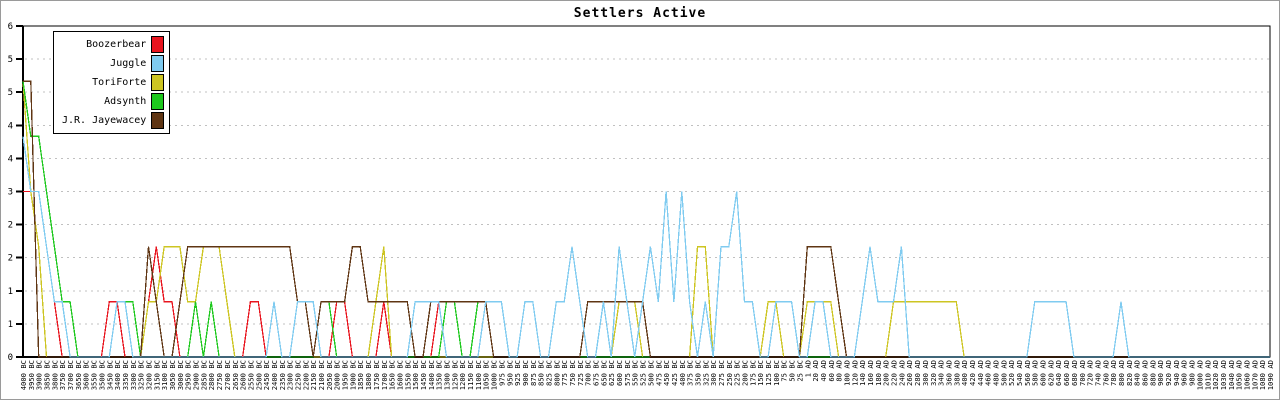 This screenshot has width=1280, height=400. I want to click on x-axis-tick-label: 50 BC, so click(792, 371).